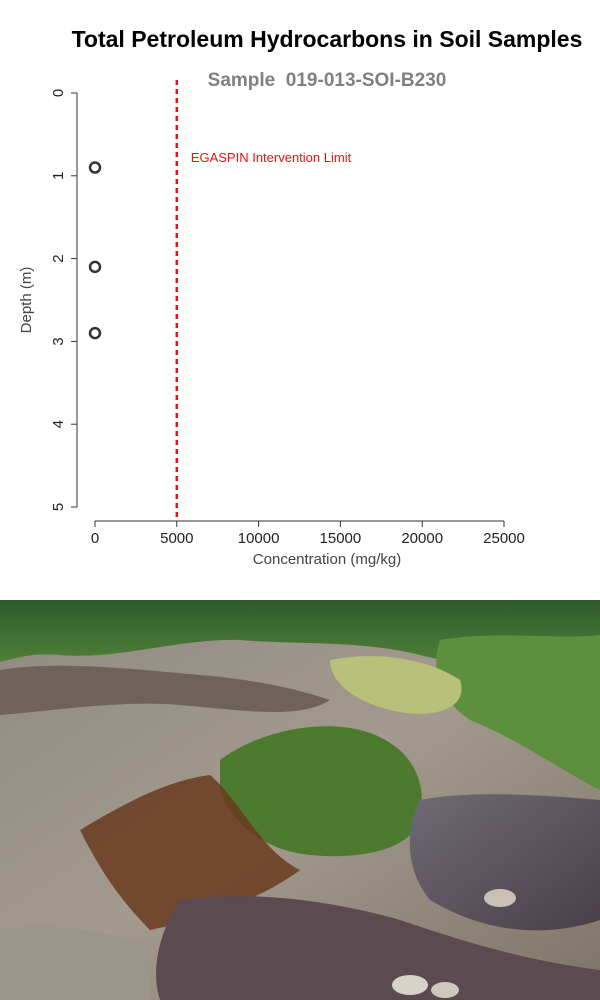 This screenshot has width=600, height=1000. What do you see at coordinates (176, 538) in the screenshot?
I see `x-tick-label: 5000` at bounding box center [176, 538].